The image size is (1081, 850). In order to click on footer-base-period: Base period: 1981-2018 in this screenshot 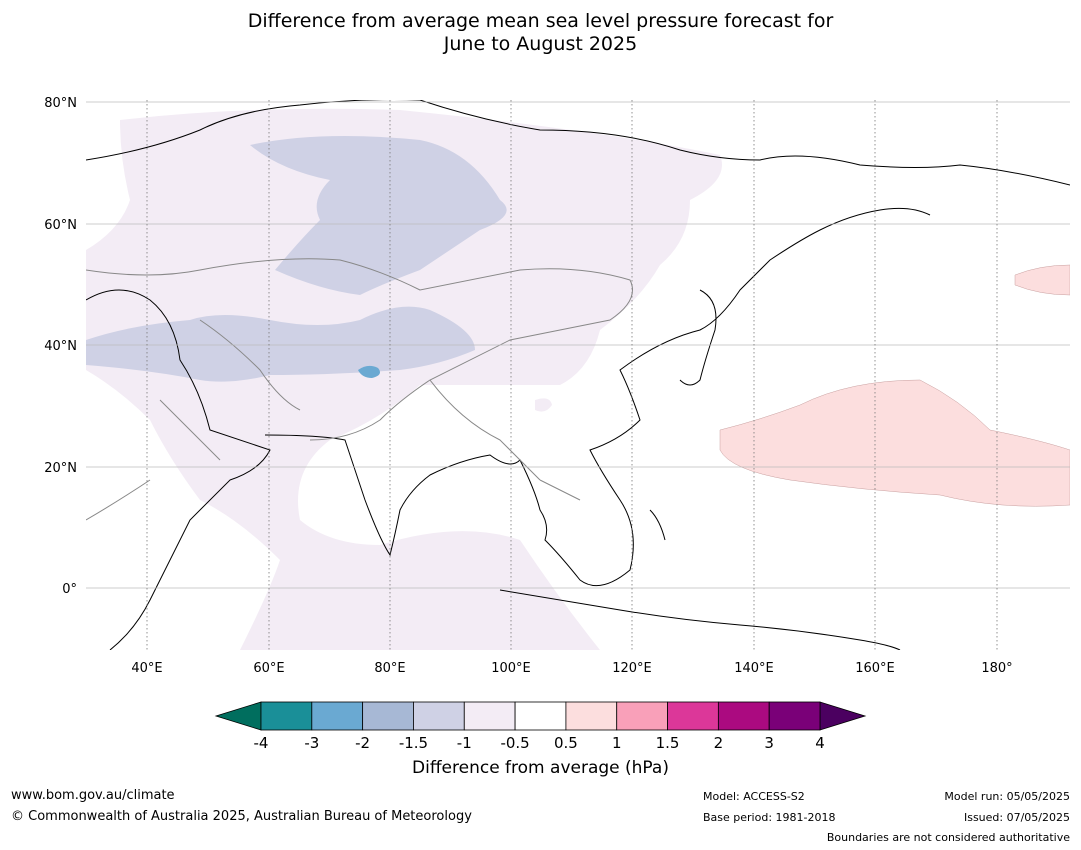, I will do `click(769, 817)`.